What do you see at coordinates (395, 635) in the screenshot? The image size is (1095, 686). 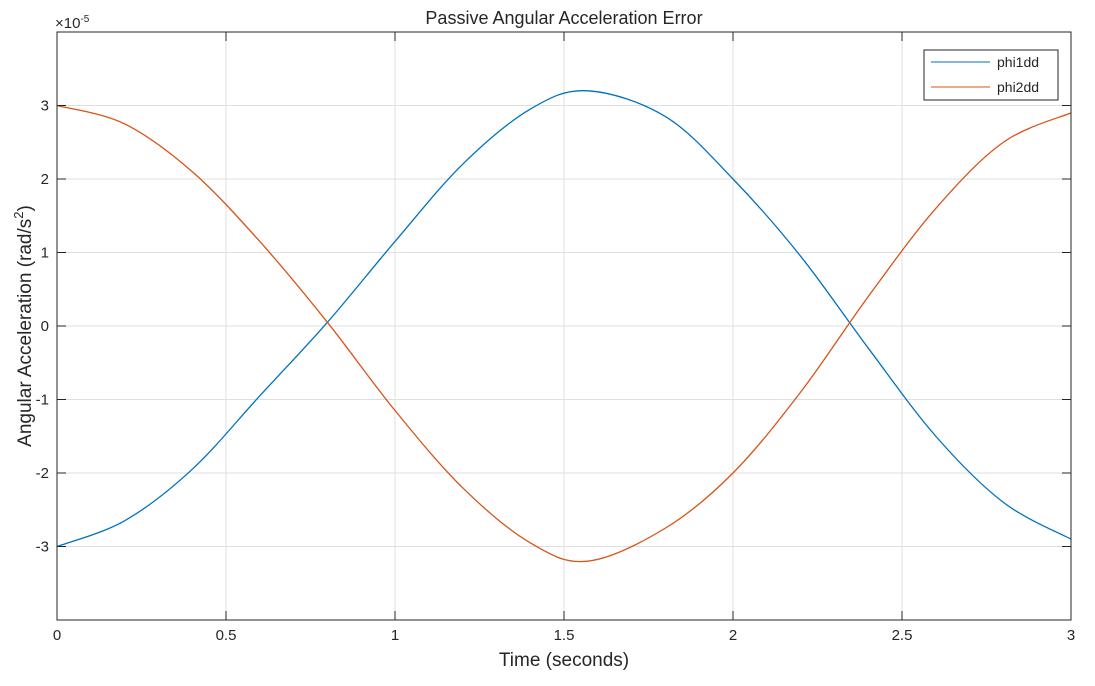 I see `x-tick-label: 1` at bounding box center [395, 635].